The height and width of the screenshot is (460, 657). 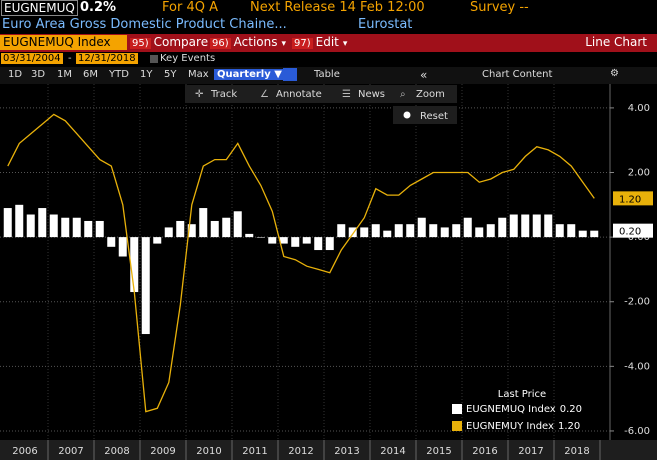 I want to click on last-value-label: 0.20, so click(x=630, y=232).